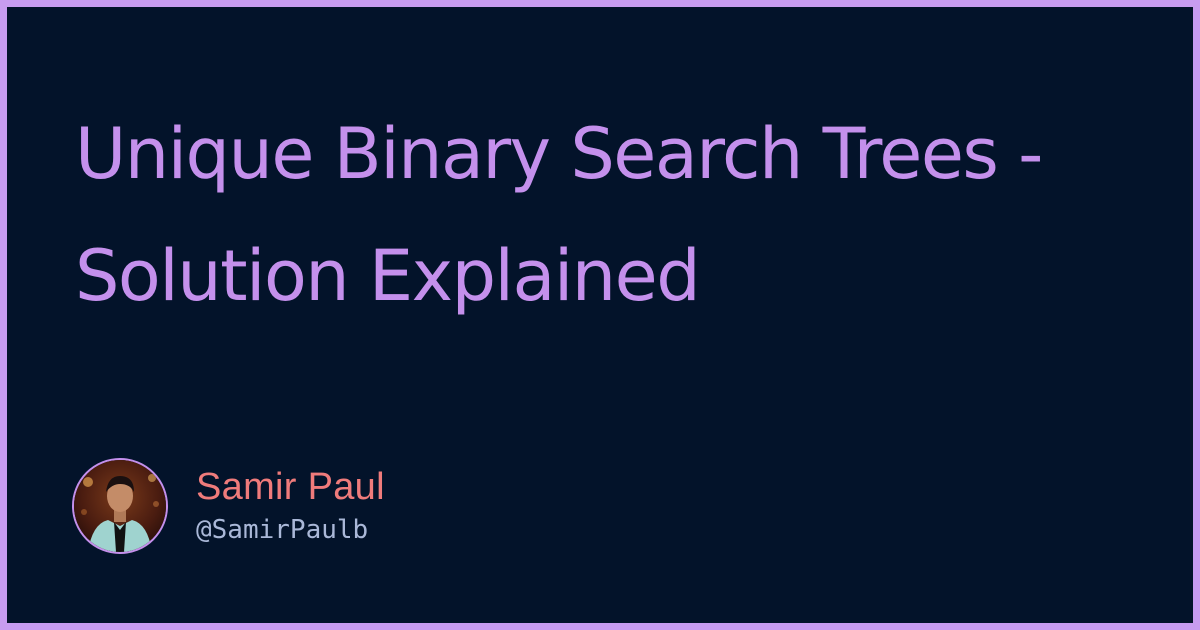 This screenshot has width=1200, height=630. Describe the element at coordinates (290, 487) in the screenshot. I see `author-name: Samir Paul` at that location.